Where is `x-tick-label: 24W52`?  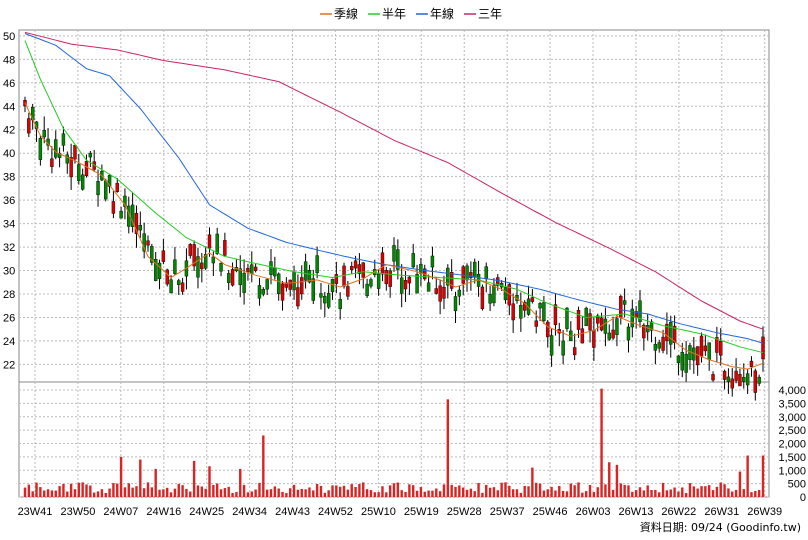 x-tick-label: 24W52 is located at coordinates (335, 512).